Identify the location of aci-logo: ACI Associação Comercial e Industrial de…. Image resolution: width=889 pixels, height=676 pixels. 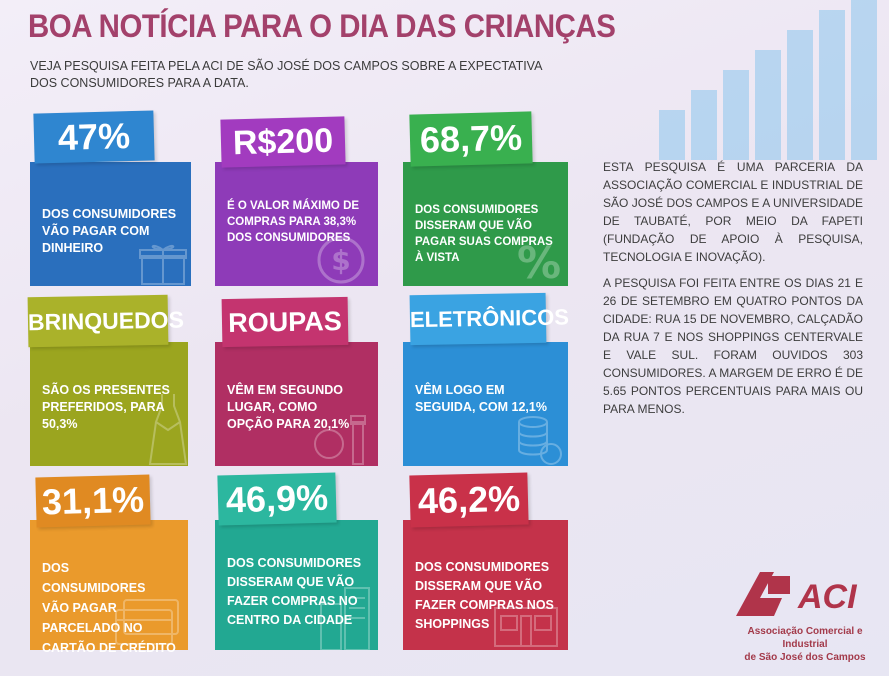
(805, 616).